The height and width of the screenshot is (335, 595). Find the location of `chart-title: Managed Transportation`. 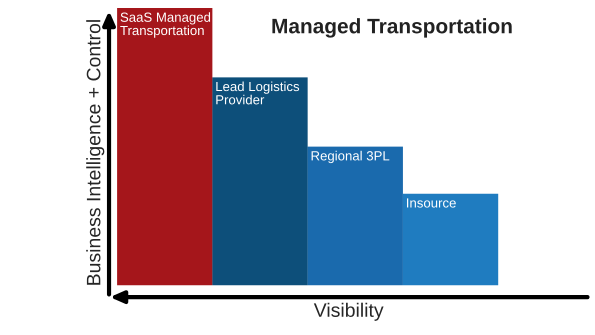

chart-title: Managed Transportation is located at coordinates (392, 28).